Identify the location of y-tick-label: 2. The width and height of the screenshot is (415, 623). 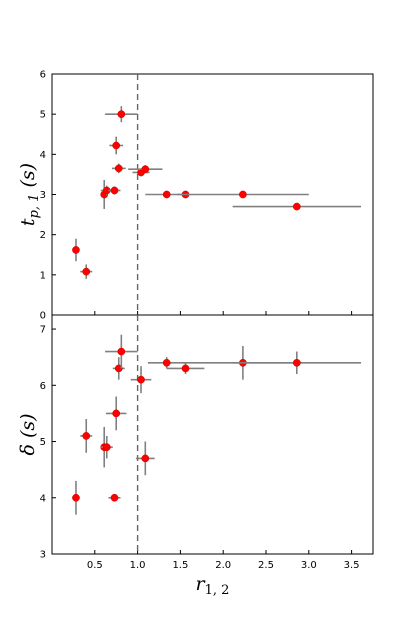
(43, 235).